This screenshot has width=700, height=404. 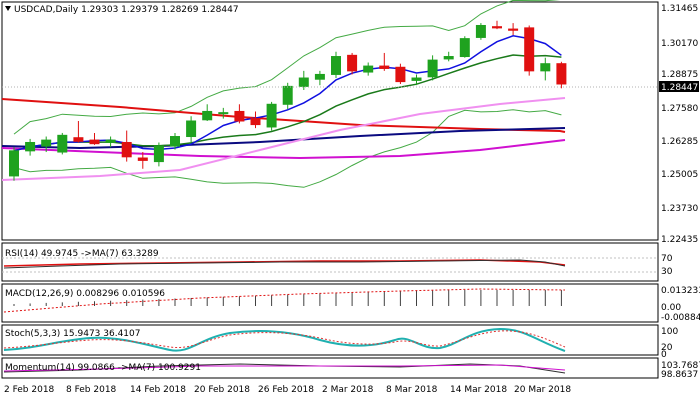 I want to click on macd-histogram, so click(x=284, y=300).